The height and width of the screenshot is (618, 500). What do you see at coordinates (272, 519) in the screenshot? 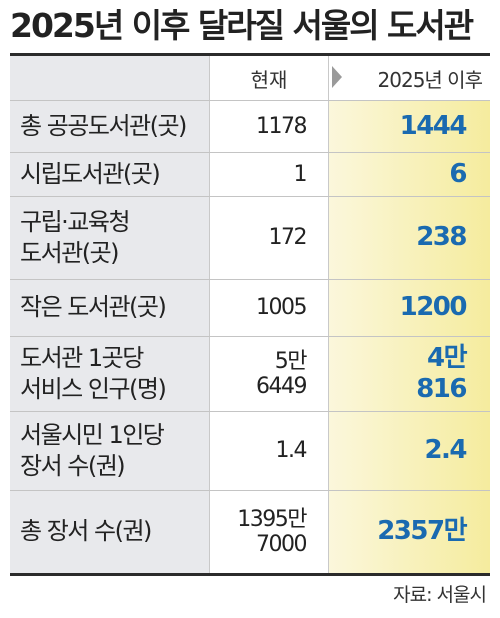
I see `row-current-value-line: 1395만` at bounding box center [272, 519].